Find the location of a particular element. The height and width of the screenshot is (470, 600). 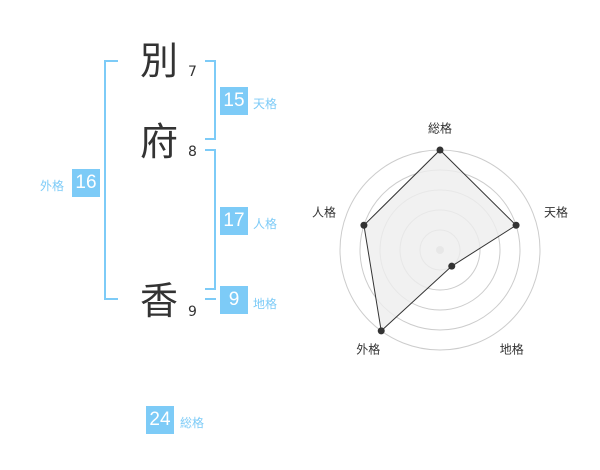

jinkaku-label: 人格 is located at coordinates (265, 224).